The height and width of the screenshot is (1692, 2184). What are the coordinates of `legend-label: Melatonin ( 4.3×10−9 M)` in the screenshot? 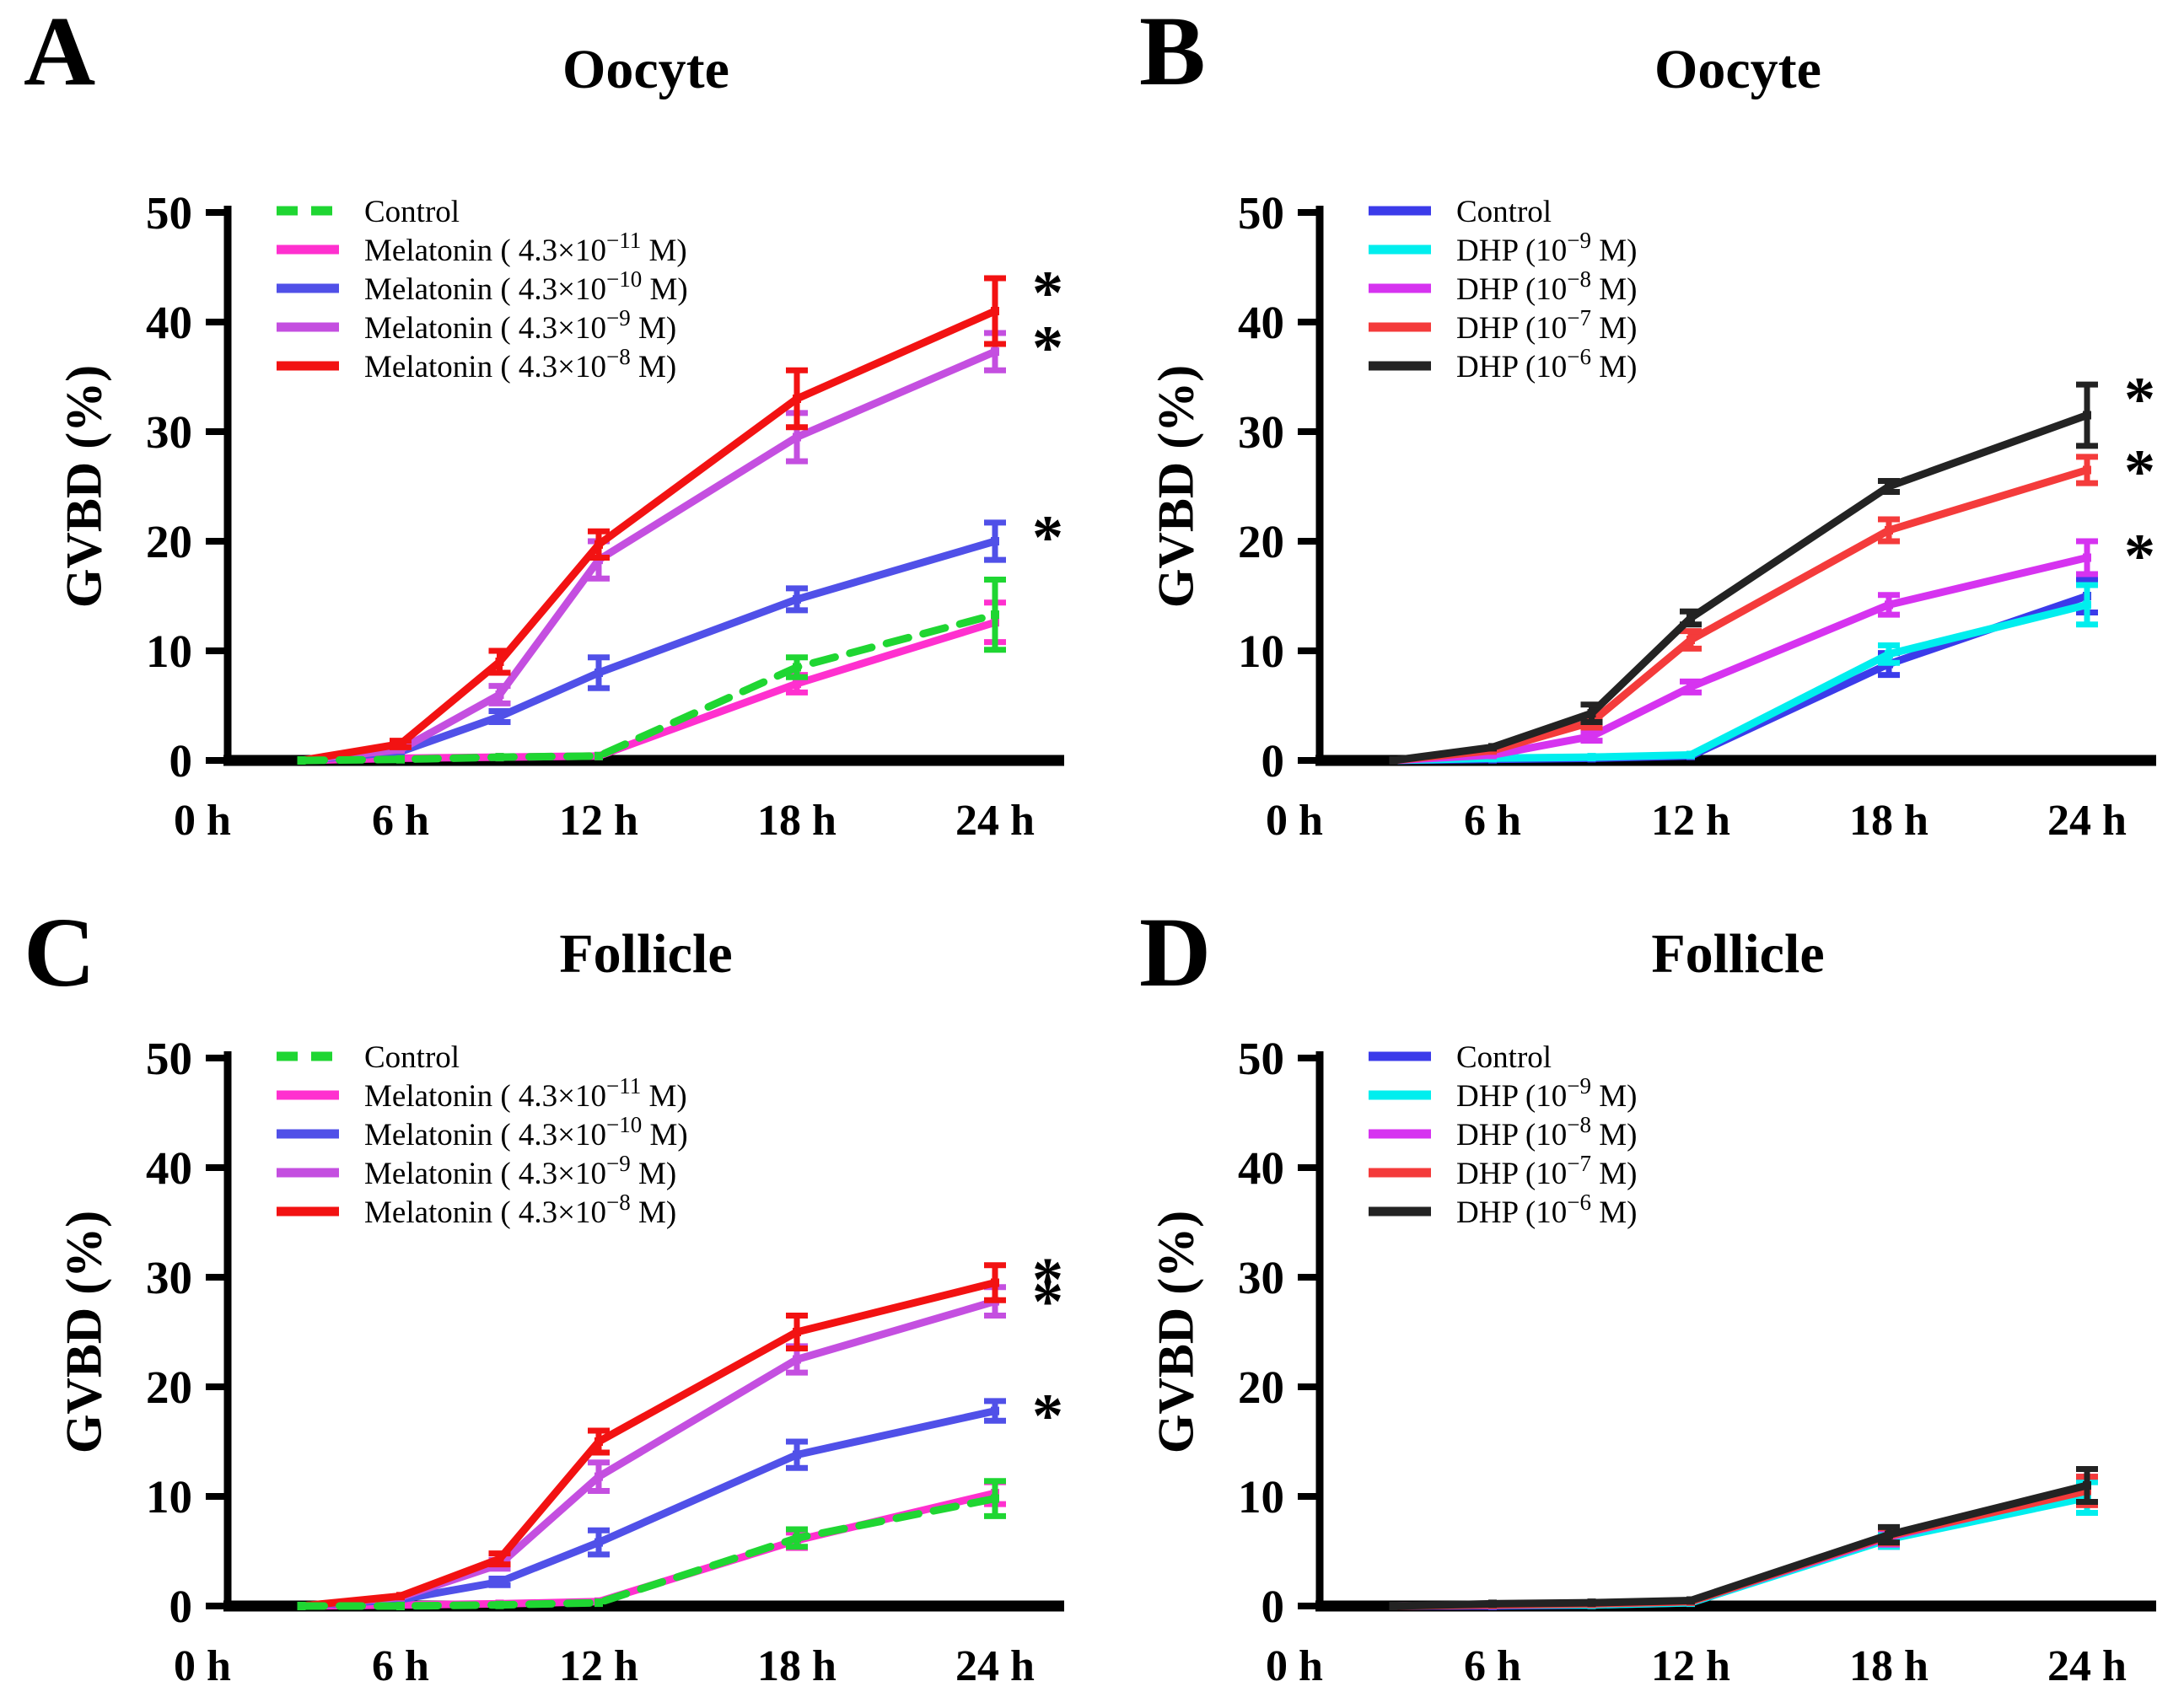 It's located at (520, 1171).